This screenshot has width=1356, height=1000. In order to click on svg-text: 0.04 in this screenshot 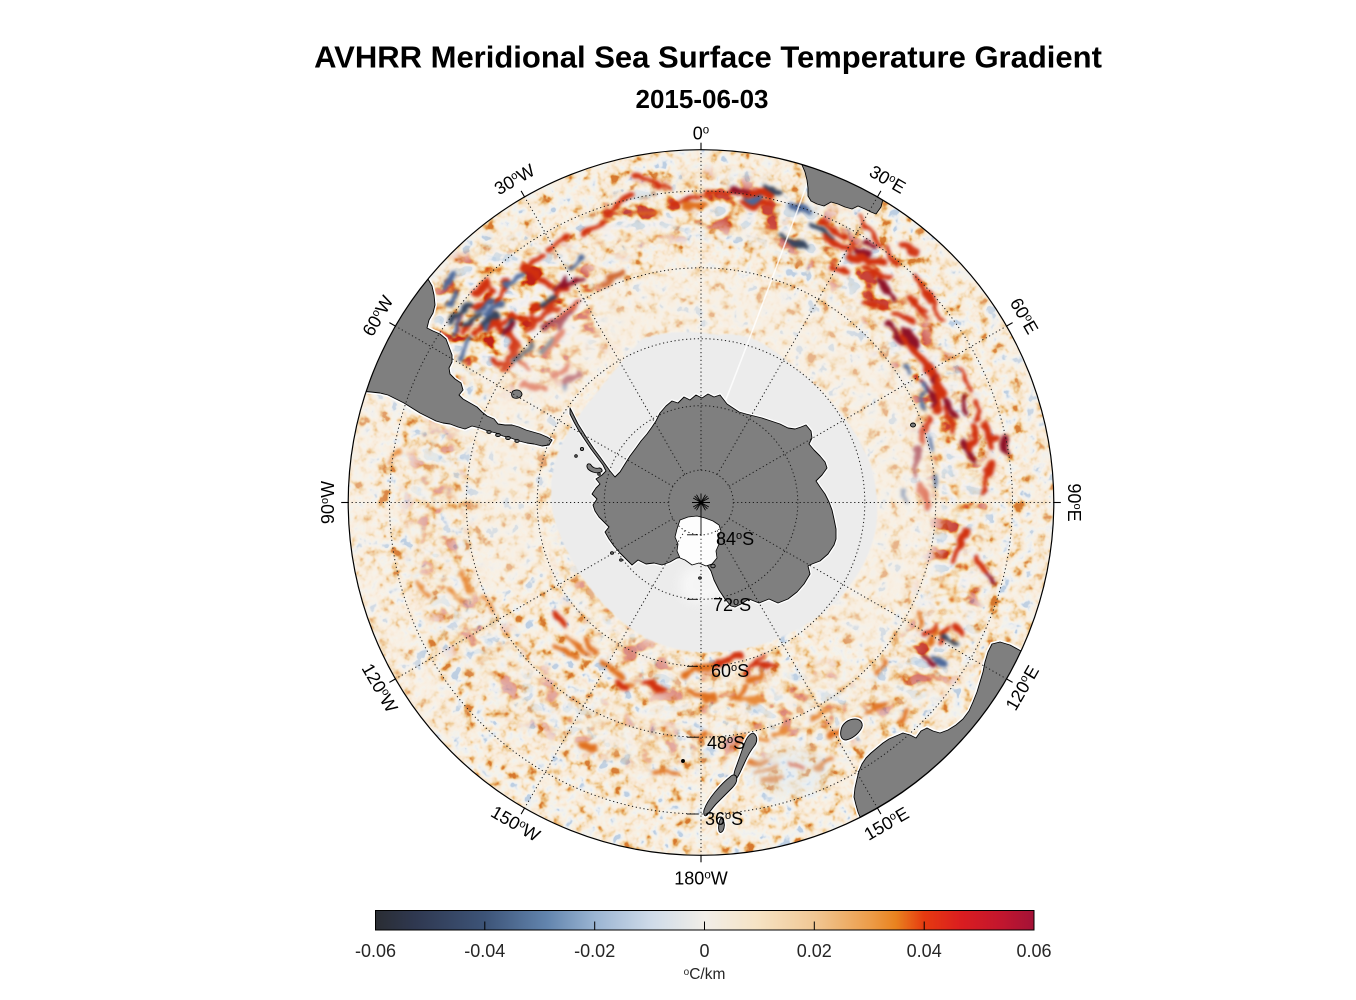, I will do `click(924, 951)`.